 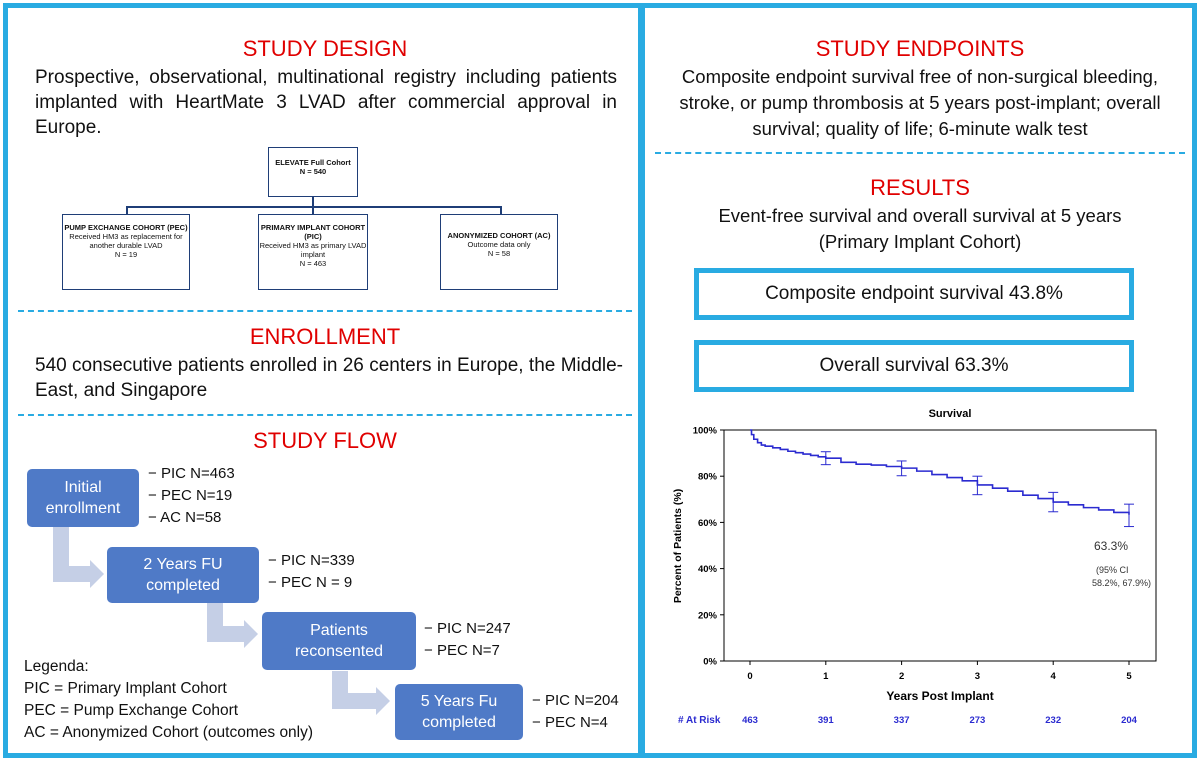 I want to click on org-top-n: N = 540, so click(x=313, y=171).